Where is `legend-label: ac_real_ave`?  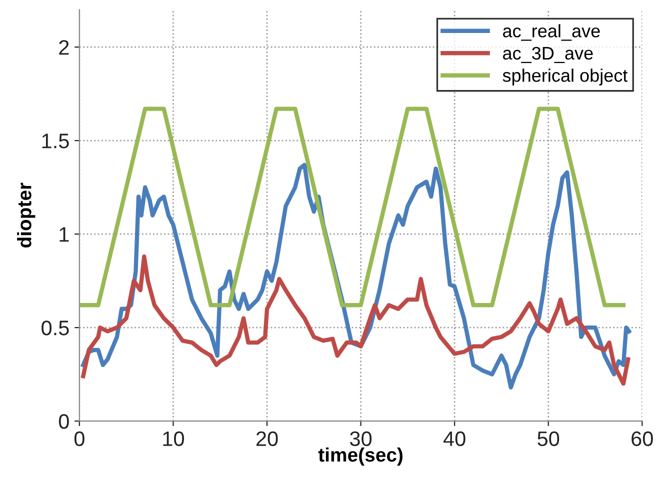
legend-label: ac_real_ave is located at coordinates (551, 32).